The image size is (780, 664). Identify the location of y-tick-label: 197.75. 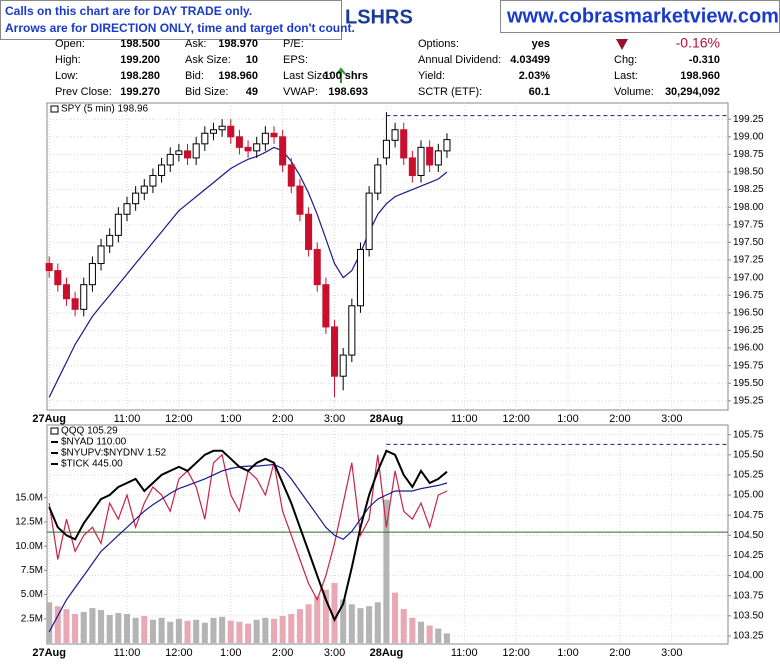
(748, 224).